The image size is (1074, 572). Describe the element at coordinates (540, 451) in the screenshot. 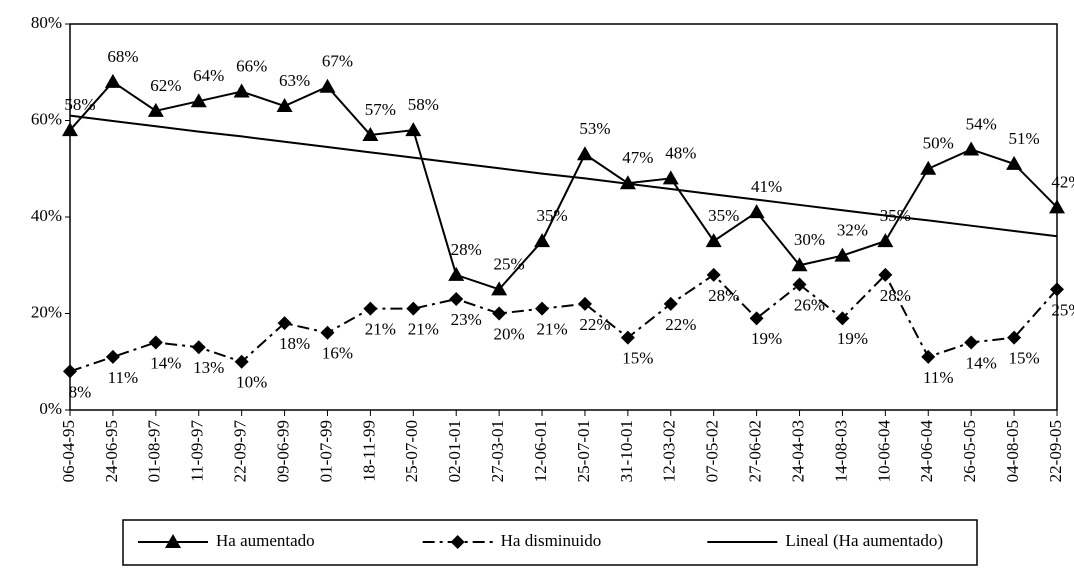

I see `x-tick-label: 12-06-01` at that location.